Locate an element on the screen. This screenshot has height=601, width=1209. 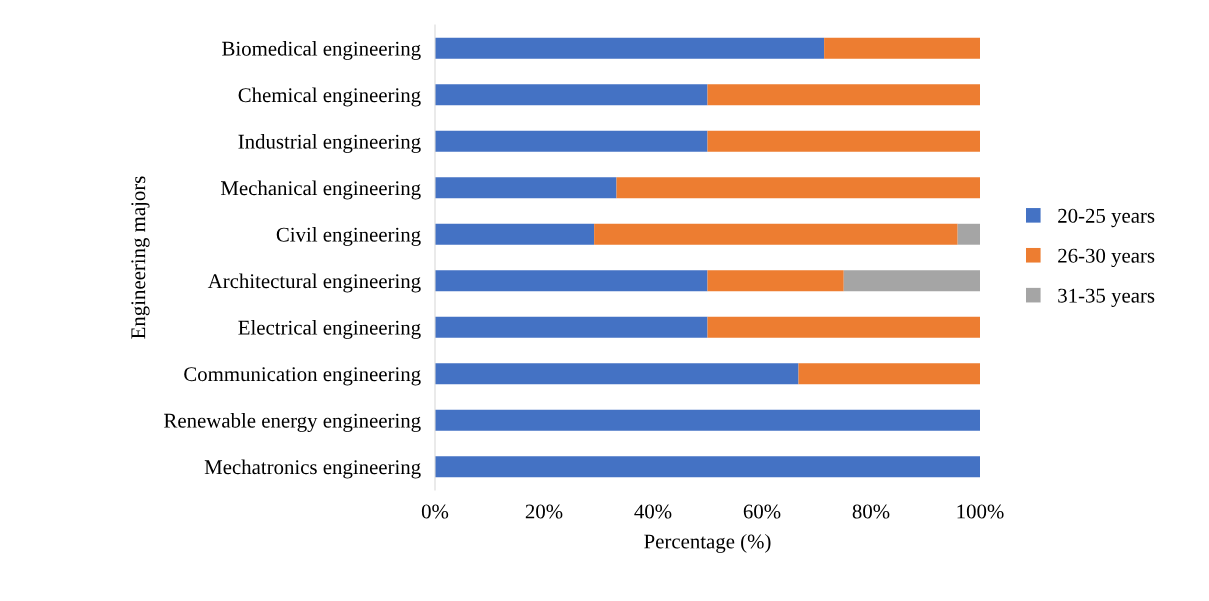
x-tick-label: 20% is located at coordinates (544, 511).